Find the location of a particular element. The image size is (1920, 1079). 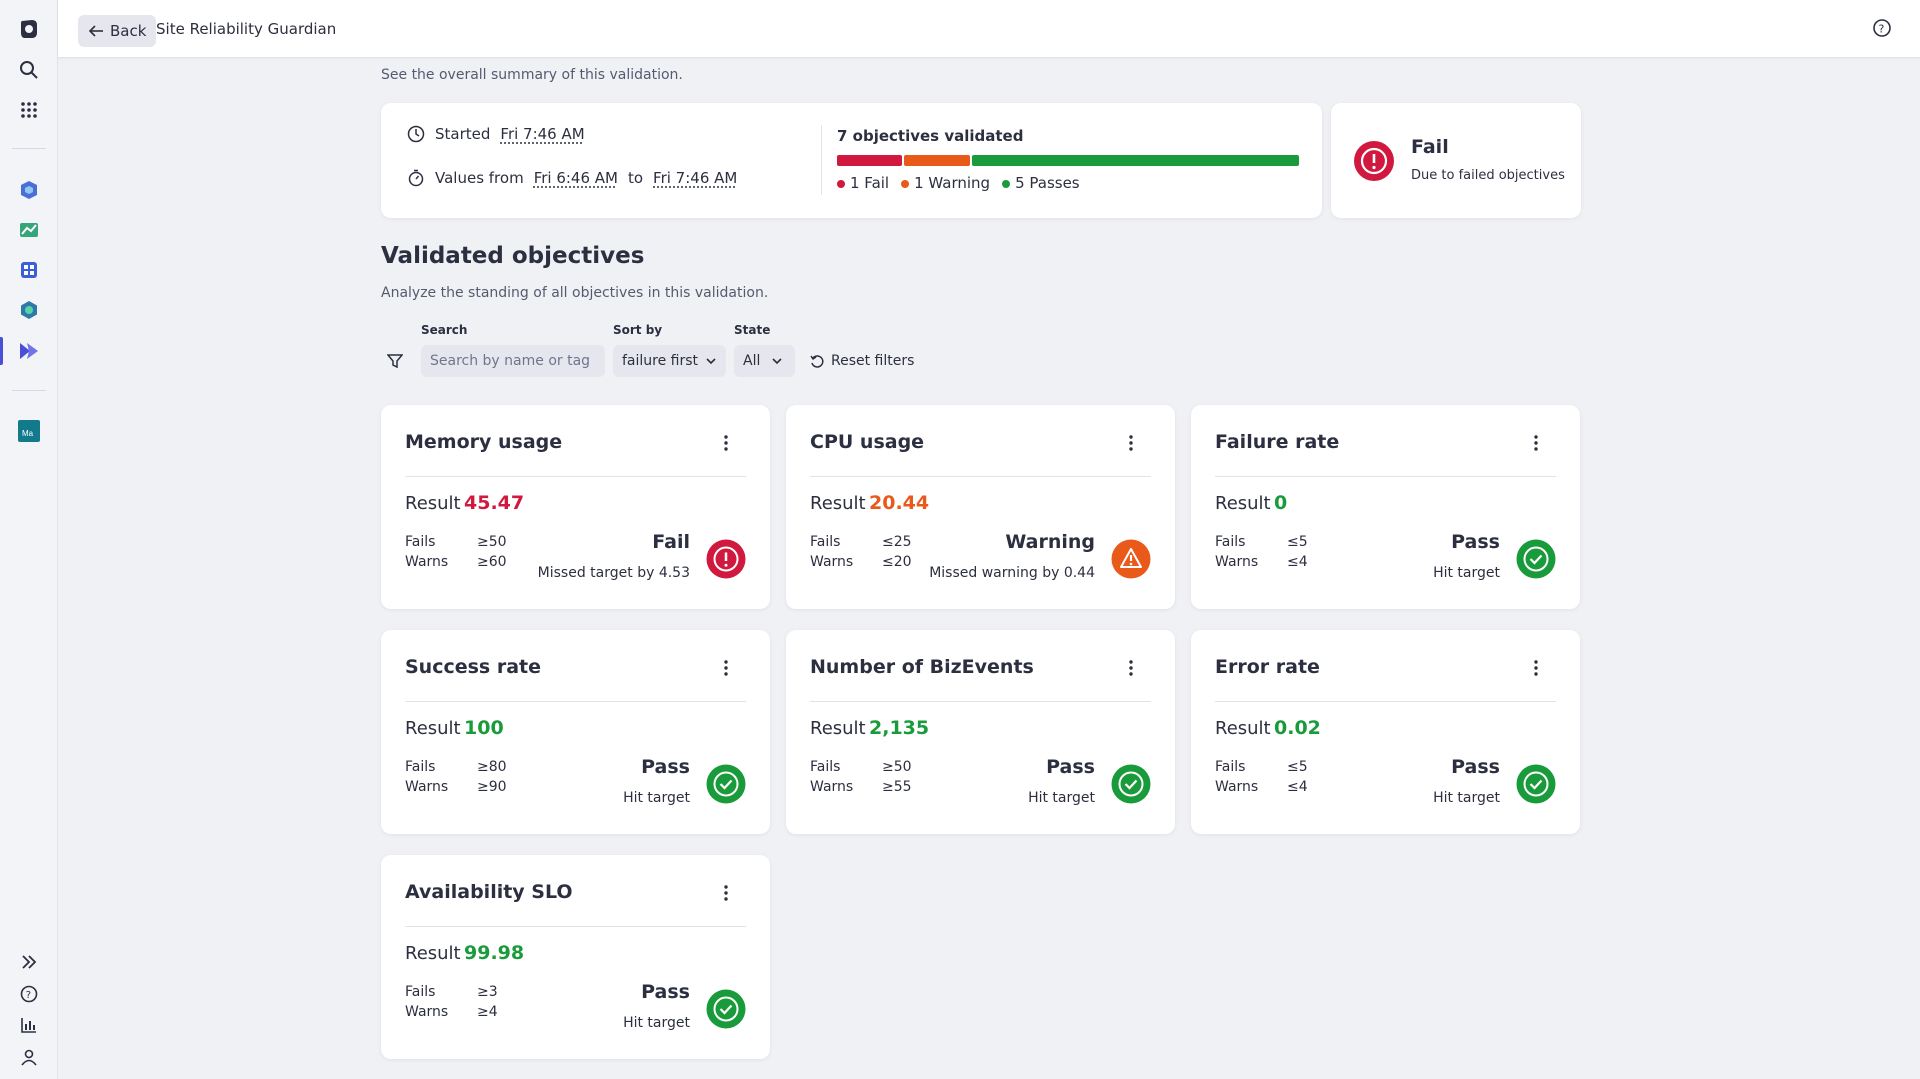

app-5-icon: Ma is located at coordinates (29, 431).